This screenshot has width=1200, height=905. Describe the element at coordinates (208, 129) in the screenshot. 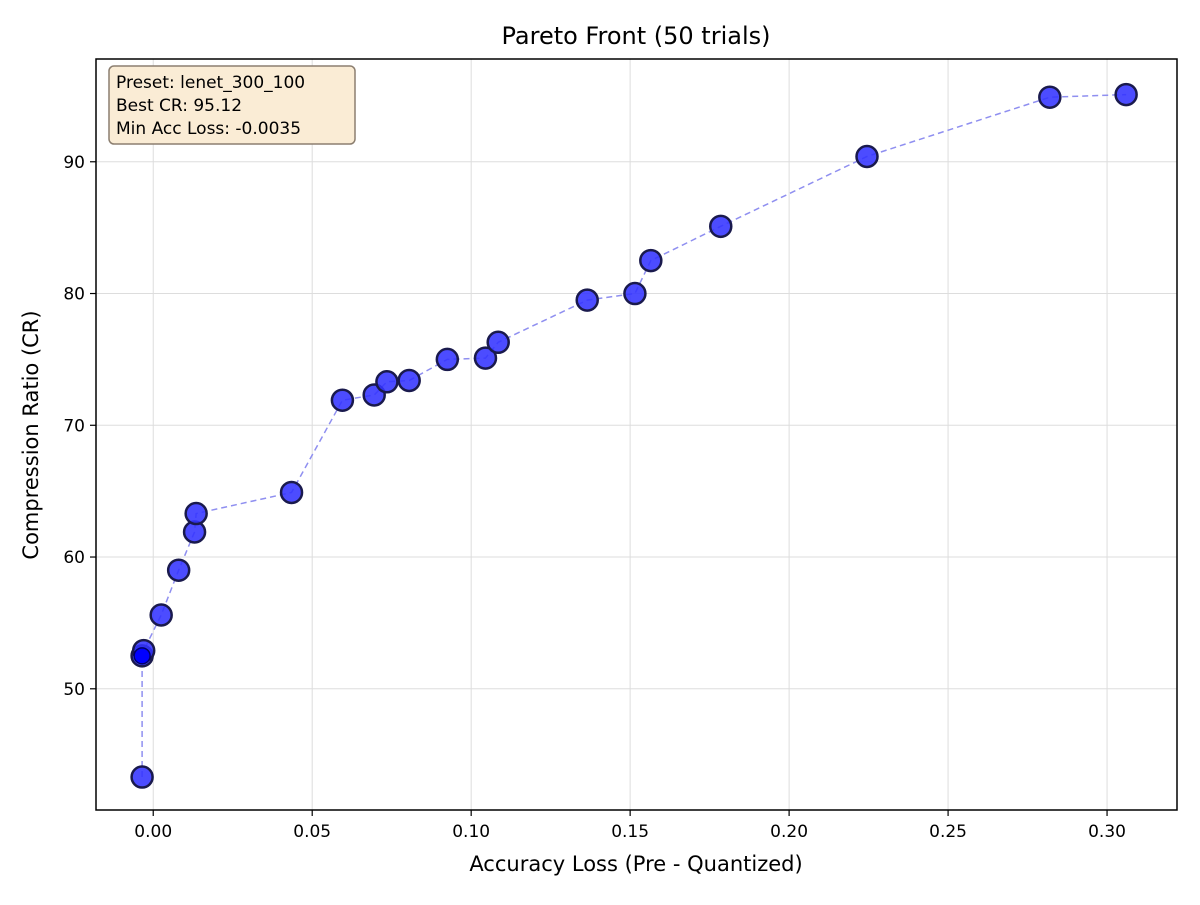

I see `annotation-min-acc-loss: Min Acc Loss: -0.0035` at that location.